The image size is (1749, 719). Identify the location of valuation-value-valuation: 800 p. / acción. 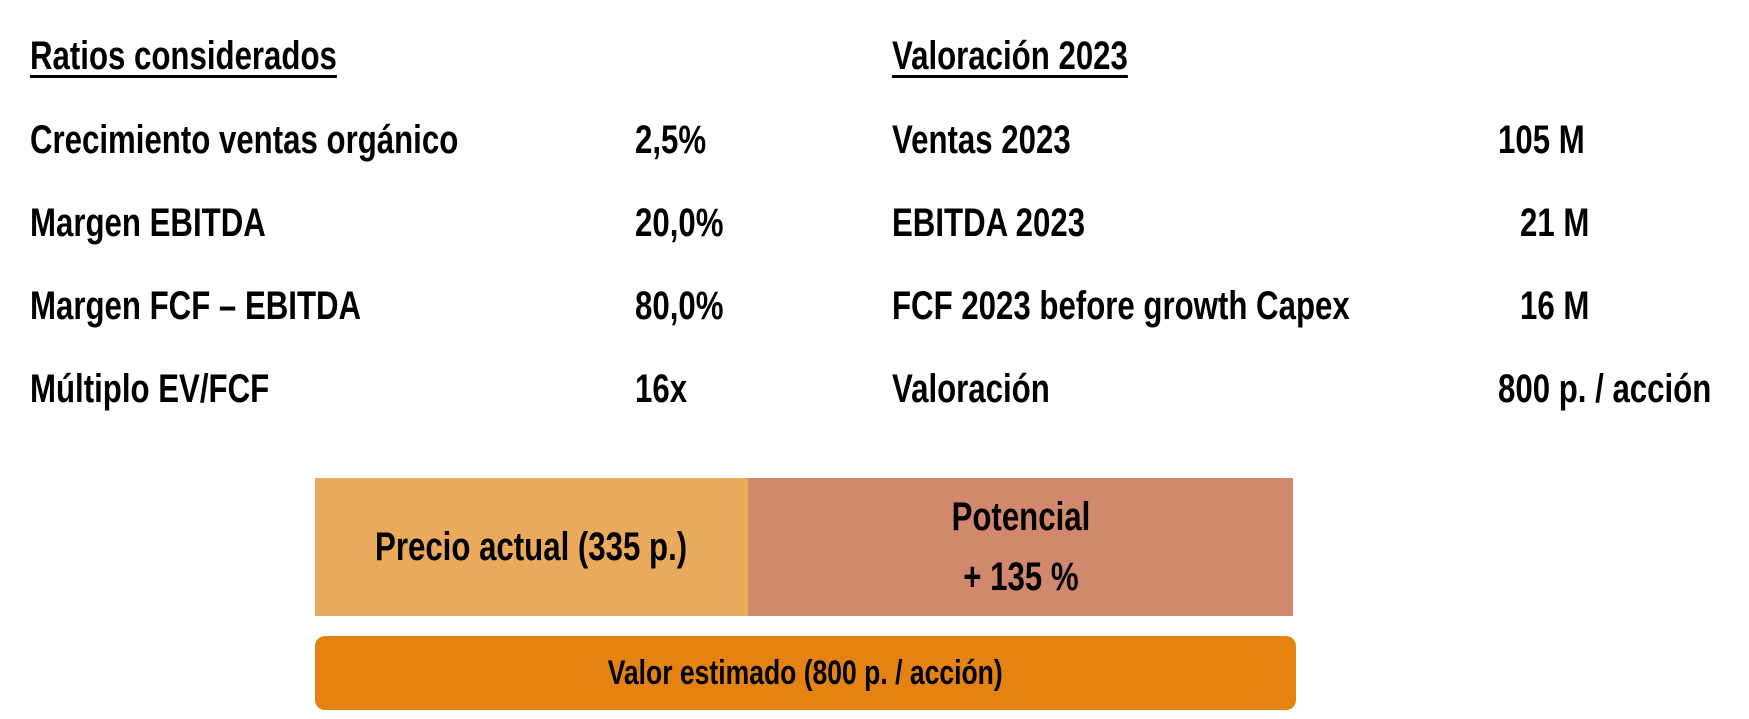
(1605, 389).